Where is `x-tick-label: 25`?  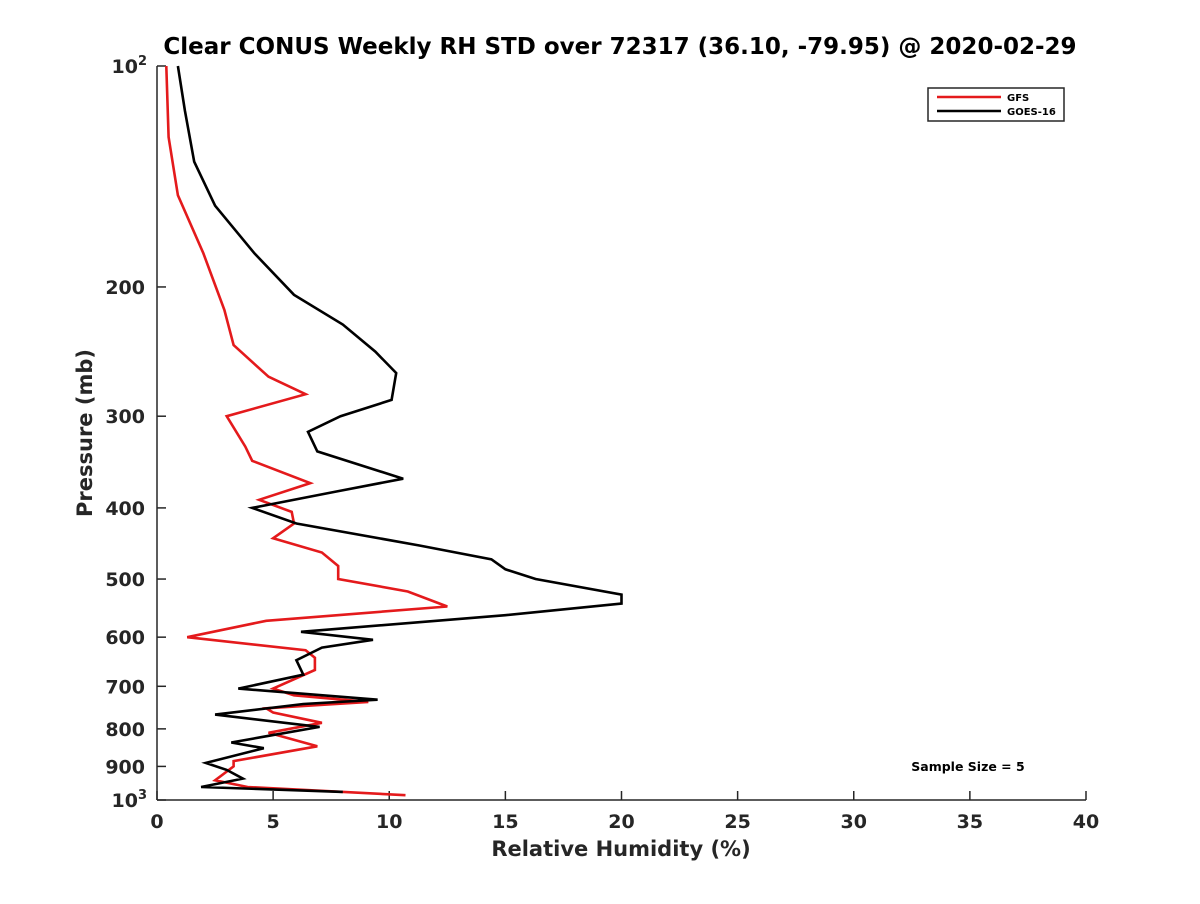
x-tick-label: 25 is located at coordinates (737, 822).